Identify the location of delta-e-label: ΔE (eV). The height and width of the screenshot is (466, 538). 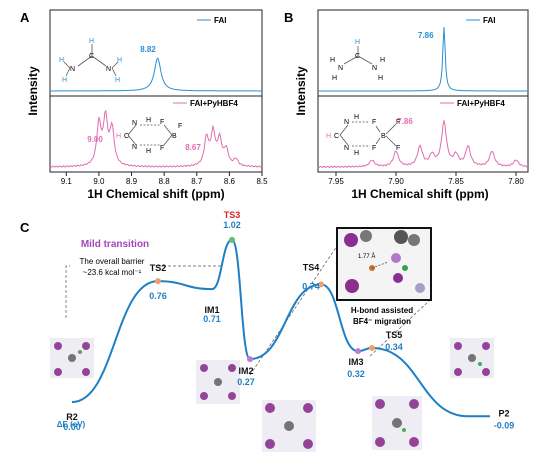
(71, 424).